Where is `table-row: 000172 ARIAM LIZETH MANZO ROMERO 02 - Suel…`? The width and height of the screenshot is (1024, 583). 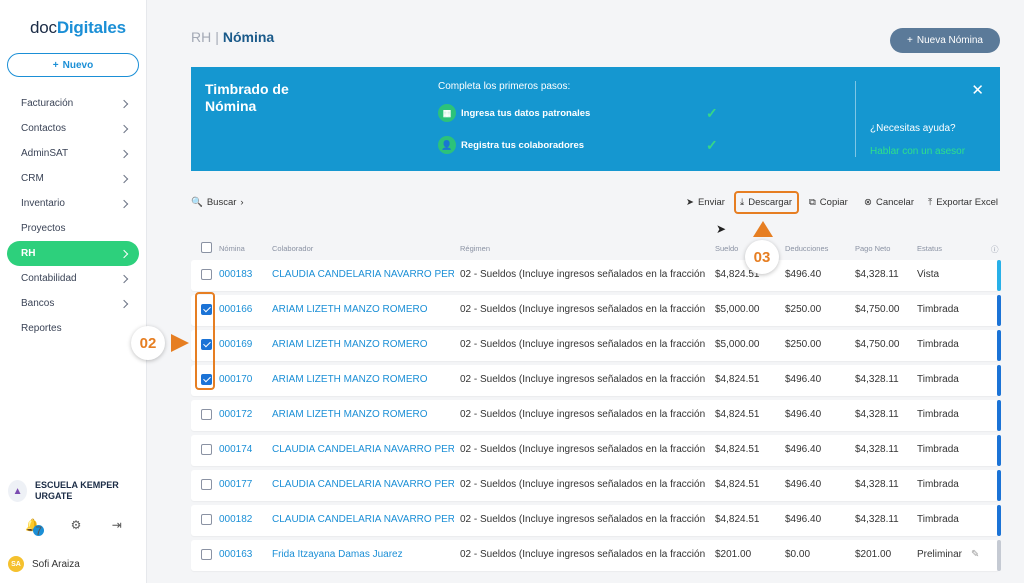
table-row: 000172 ARIAM LIZETH MANZO ROMERO 02 - Suel… is located at coordinates (596, 415).